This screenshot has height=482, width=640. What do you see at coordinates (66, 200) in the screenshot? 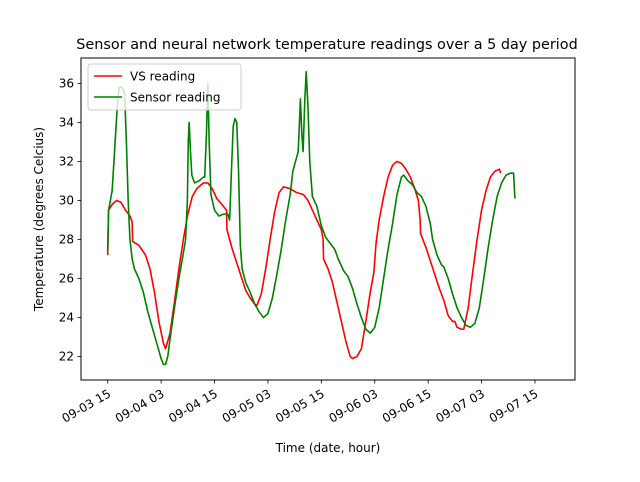
I see `y-tick-label: 30` at bounding box center [66, 200].